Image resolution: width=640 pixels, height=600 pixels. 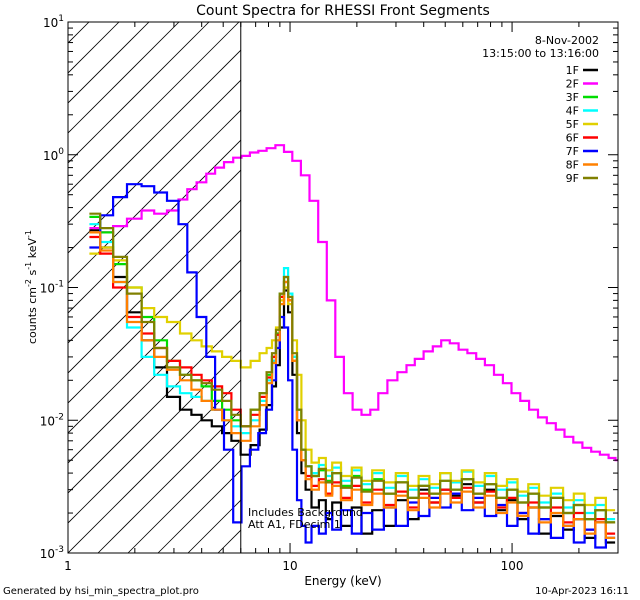 I want to click on x-tick-label: 1, so click(x=68, y=566).